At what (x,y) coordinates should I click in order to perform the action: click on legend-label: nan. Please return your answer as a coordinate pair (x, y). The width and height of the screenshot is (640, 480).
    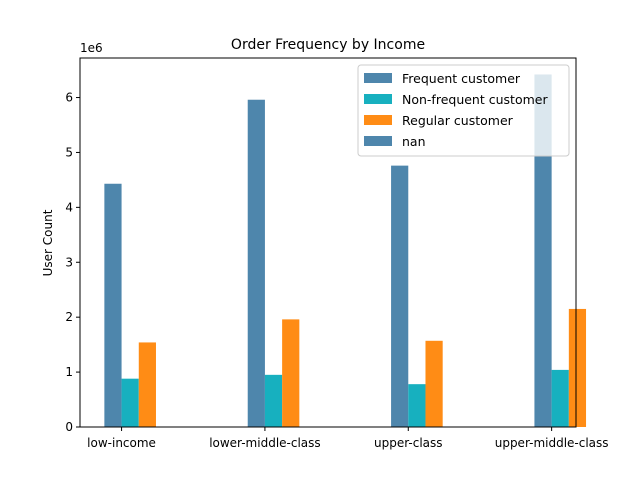
    Looking at the image, I should click on (414, 141).